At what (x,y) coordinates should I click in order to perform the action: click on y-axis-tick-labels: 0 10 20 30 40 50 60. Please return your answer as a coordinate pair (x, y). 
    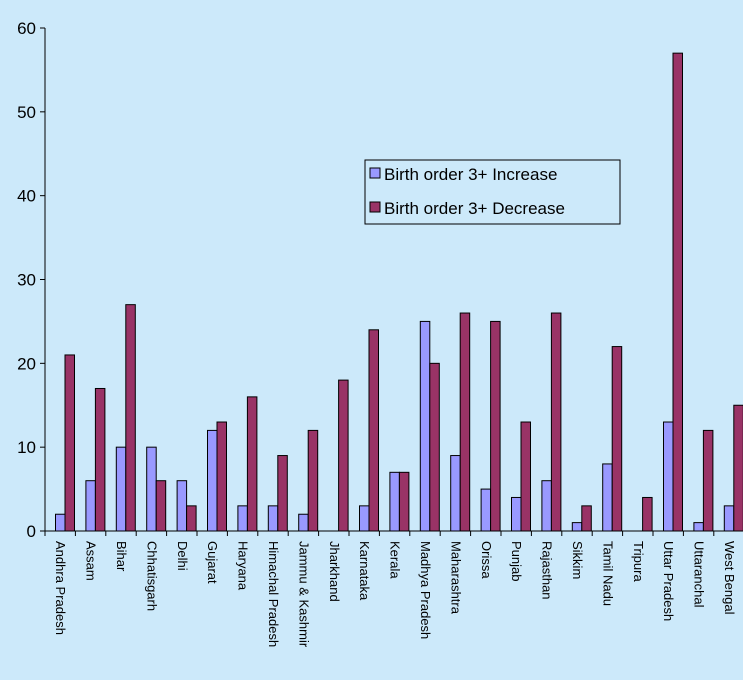
    Looking at the image, I should click on (26, 280).